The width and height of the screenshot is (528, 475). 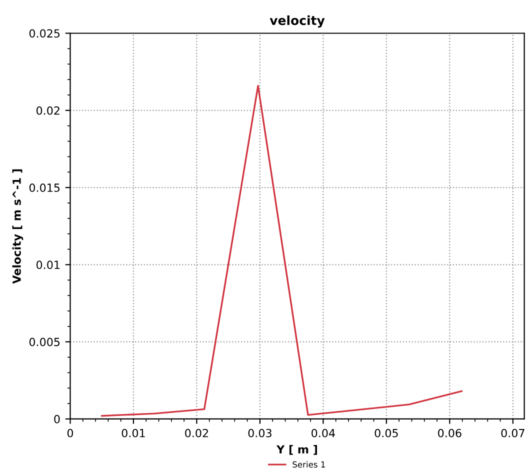 I want to click on legend-label: Series 1, so click(x=308, y=464).